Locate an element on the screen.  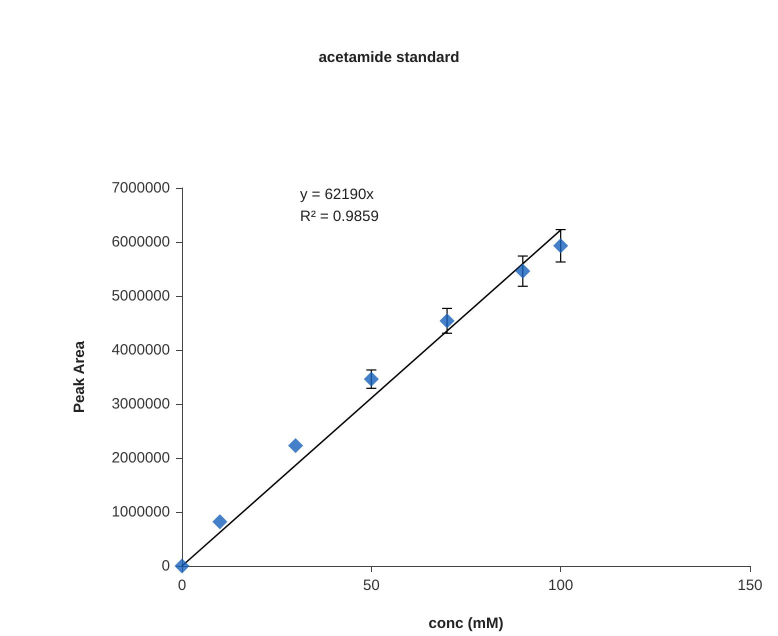
annotation: R² = 0.9859 is located at coordinates (339, 216).